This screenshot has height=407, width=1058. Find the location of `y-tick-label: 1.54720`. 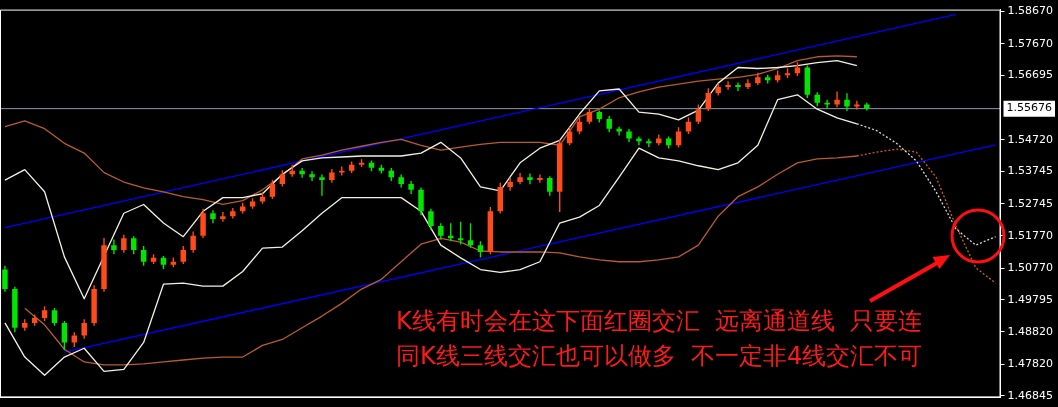

y-tick-label: 1.54720 is located at coordinates (1030, 139).